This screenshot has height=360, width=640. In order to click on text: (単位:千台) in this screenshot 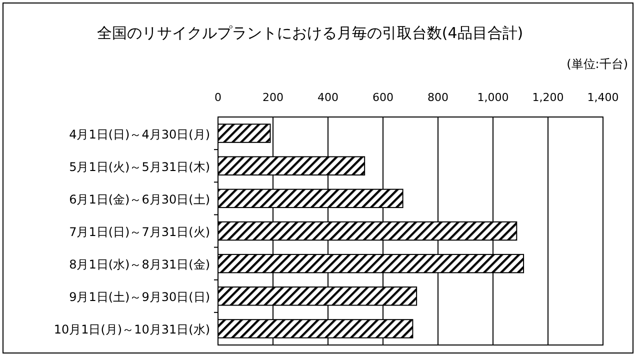, I will do `click(597, 64)`.